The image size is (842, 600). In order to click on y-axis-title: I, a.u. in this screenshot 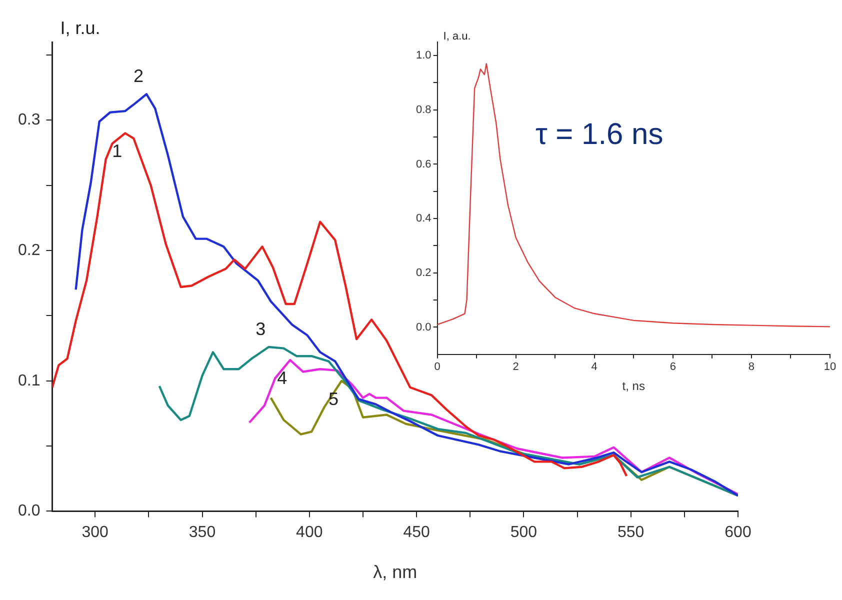, I will do `click(457, 36)`.